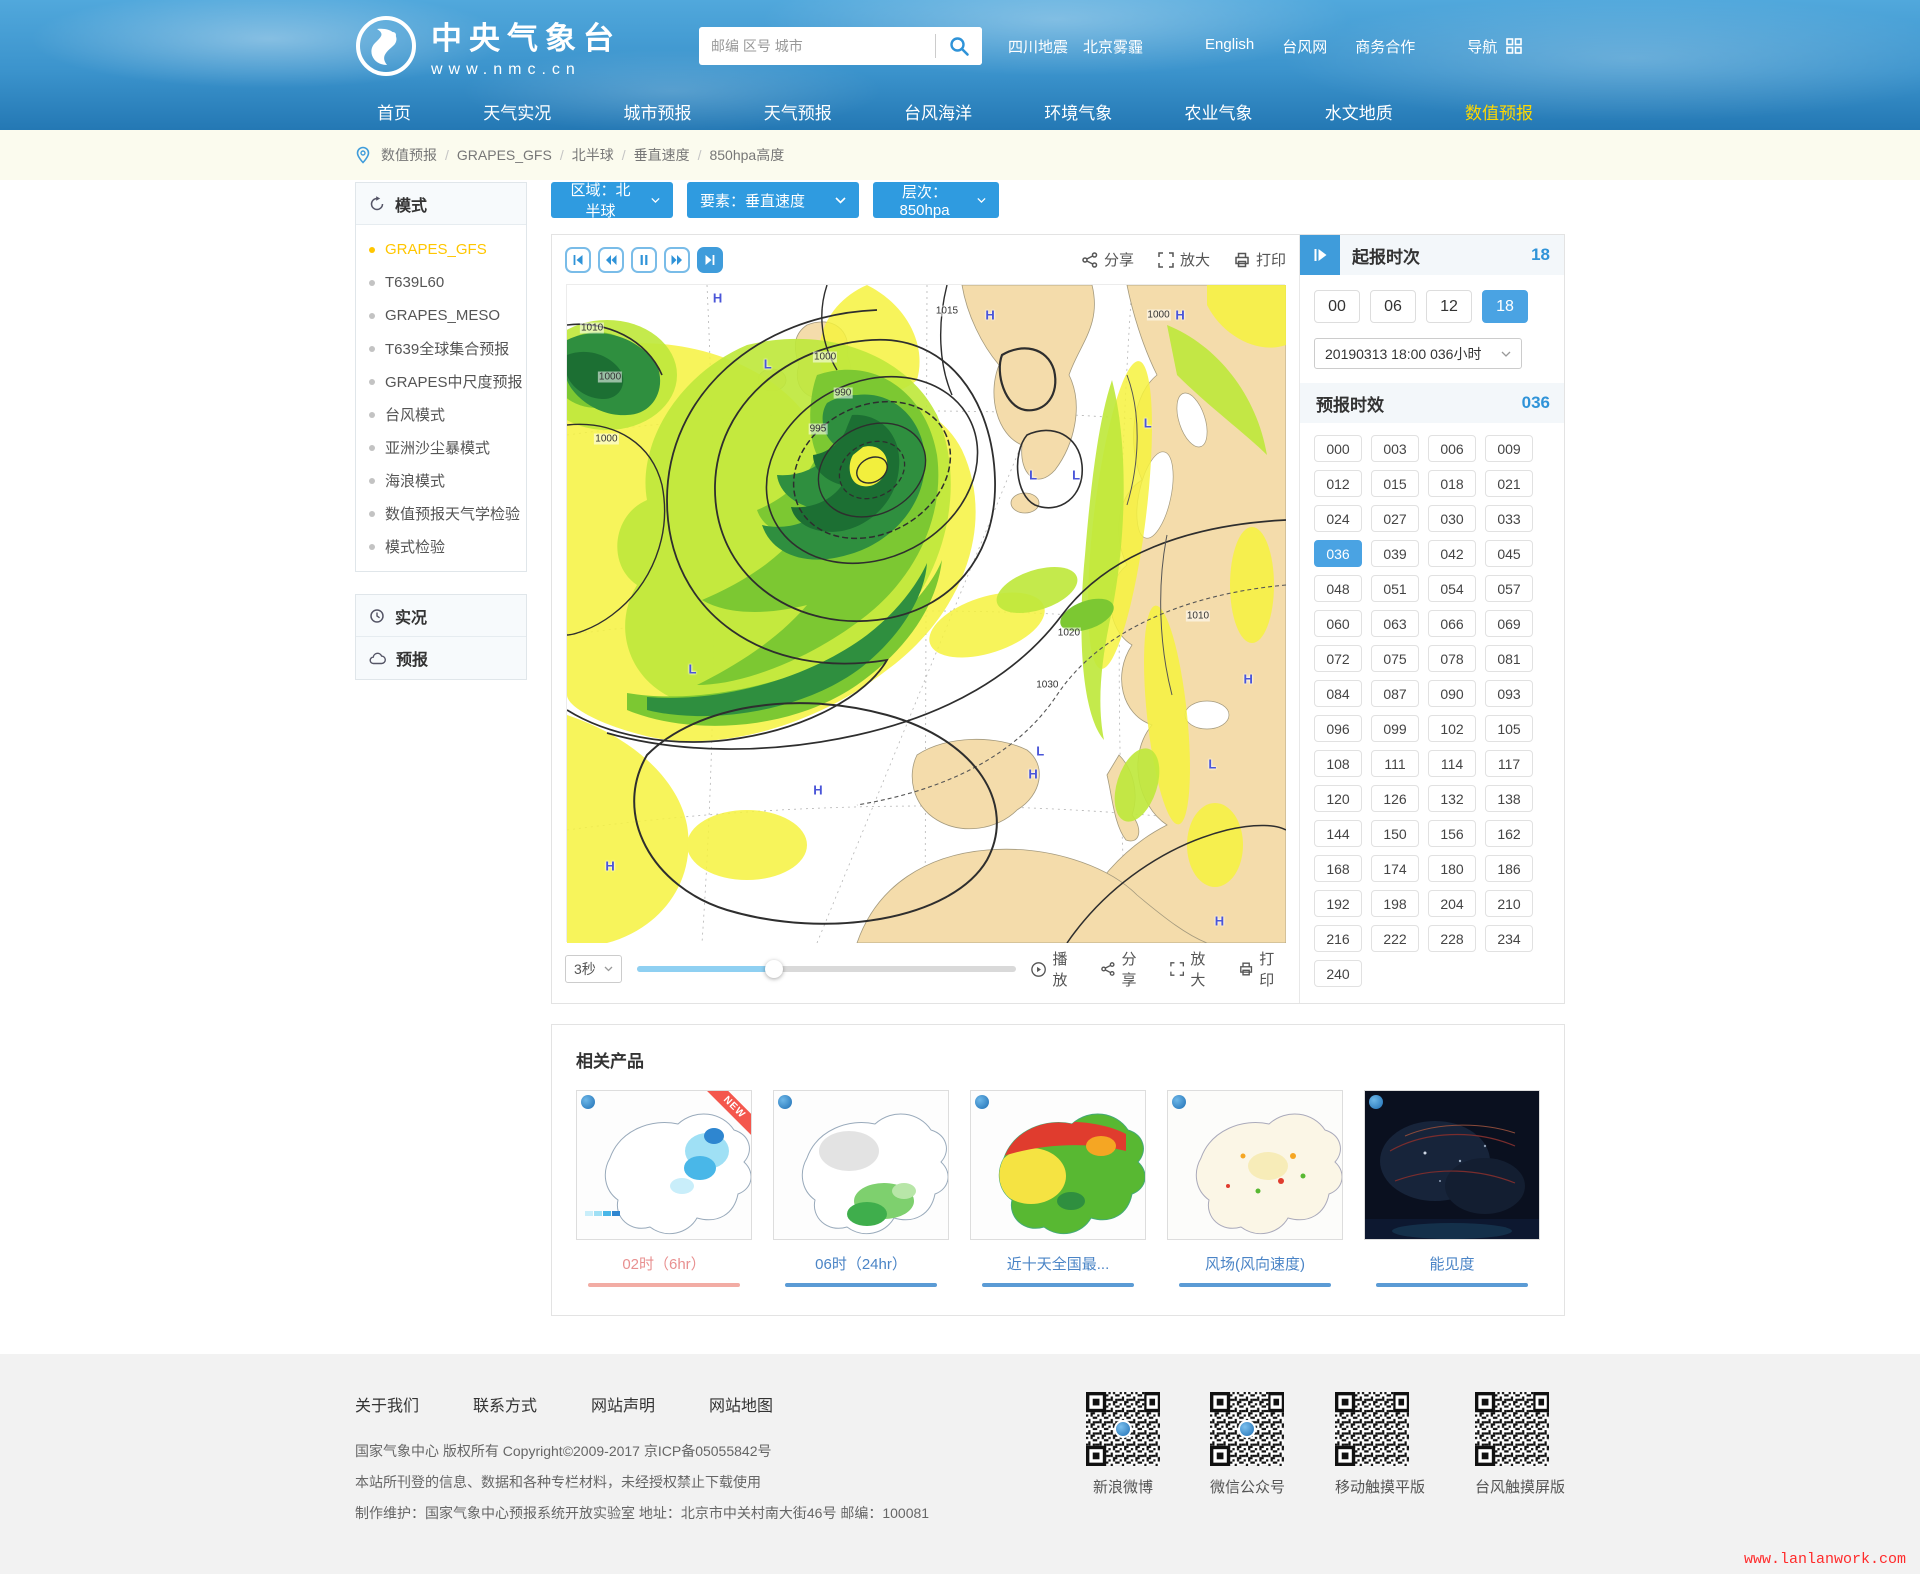 This screenshot has height=1574, width=1920. Describe the element at coordinates (1338, 623) in the screenshot. I see `forecast-hour-cell: 060` at that location.